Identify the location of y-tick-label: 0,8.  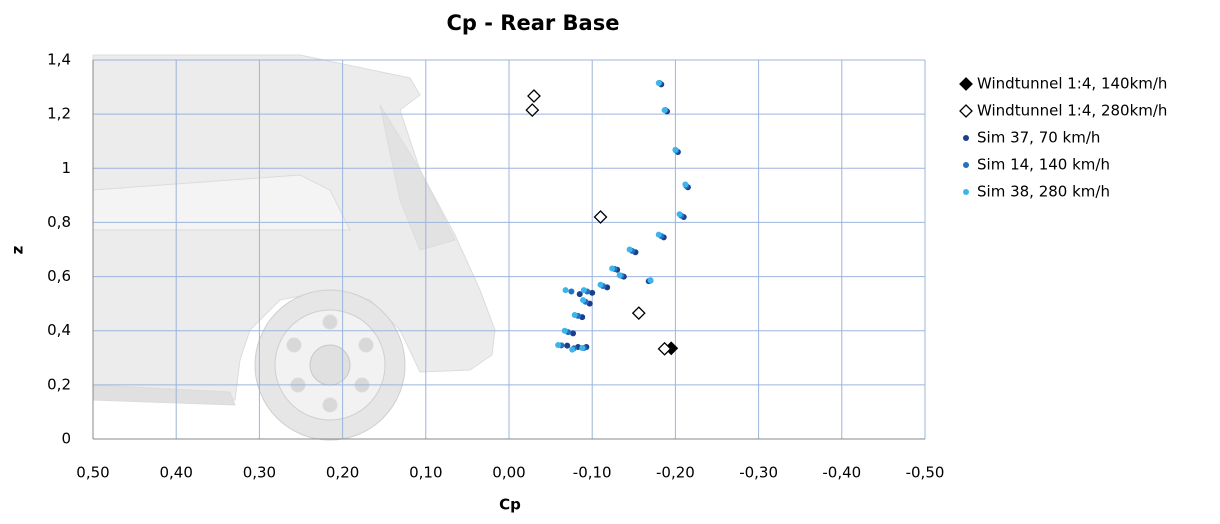
(59, 222).